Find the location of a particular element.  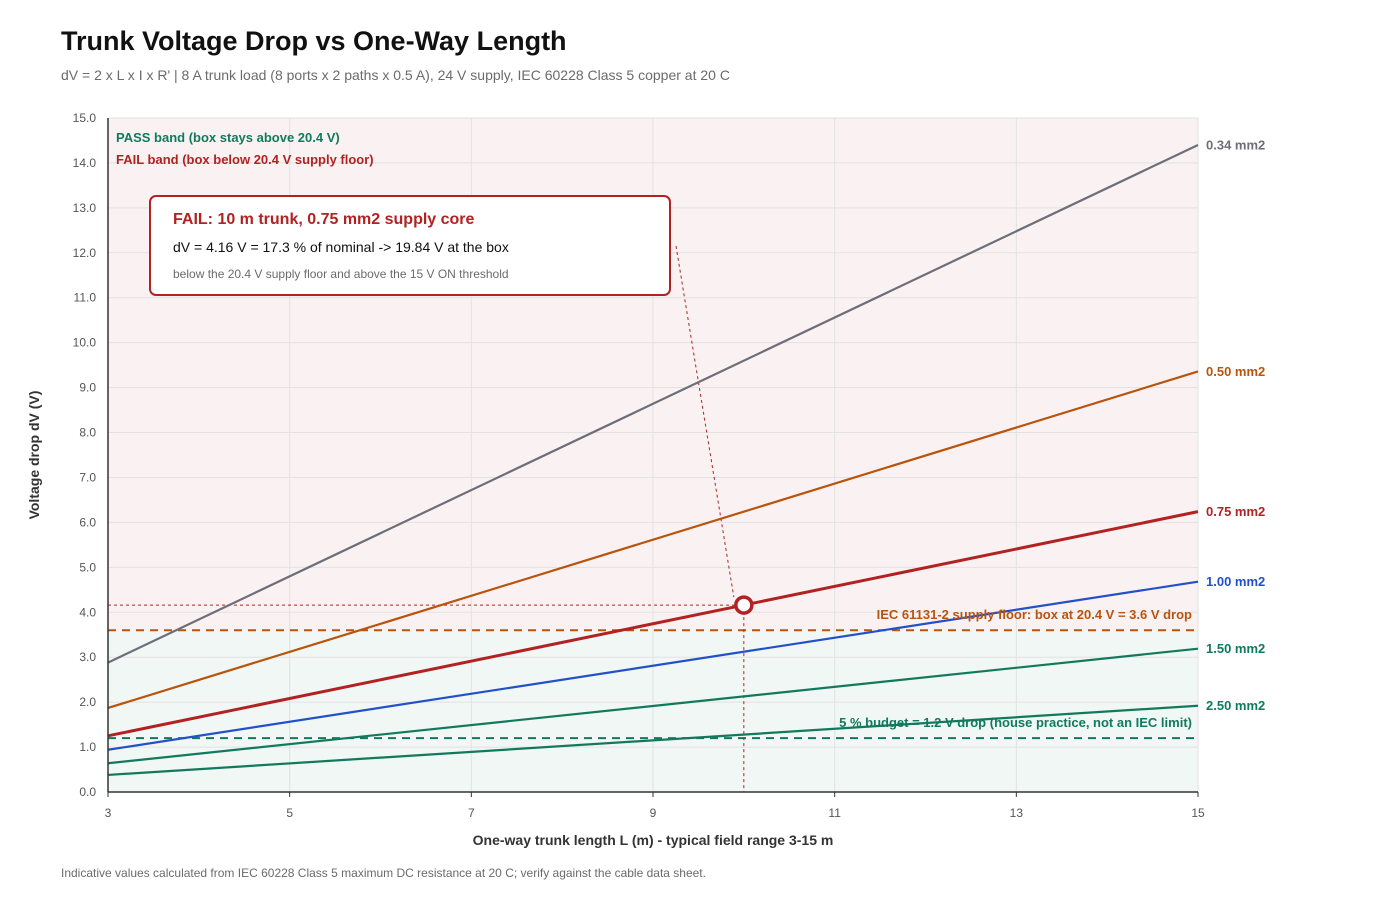

x-tick-label: 15 is located at coordinates (1198, 813).